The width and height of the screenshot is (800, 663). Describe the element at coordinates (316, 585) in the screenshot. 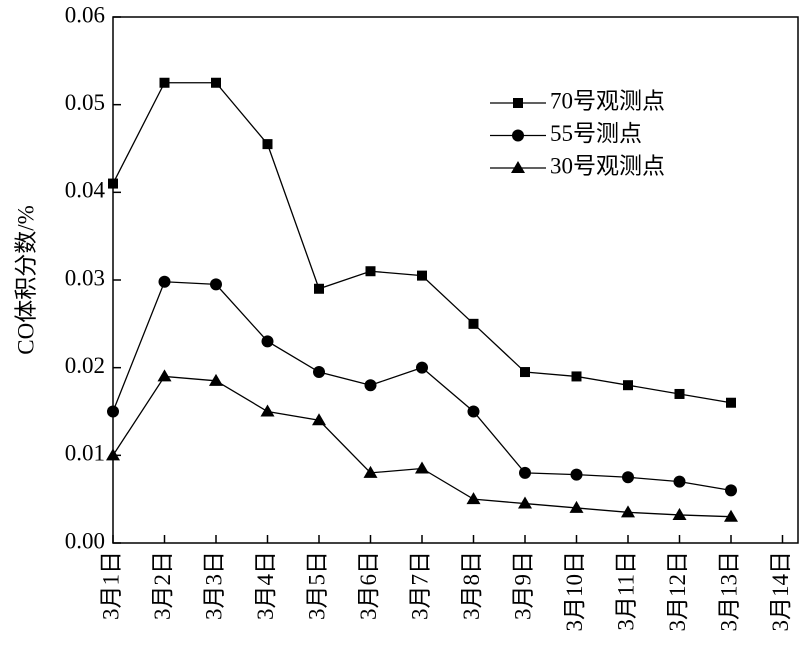

I see `x-tick-label: 3月5日` at that location.